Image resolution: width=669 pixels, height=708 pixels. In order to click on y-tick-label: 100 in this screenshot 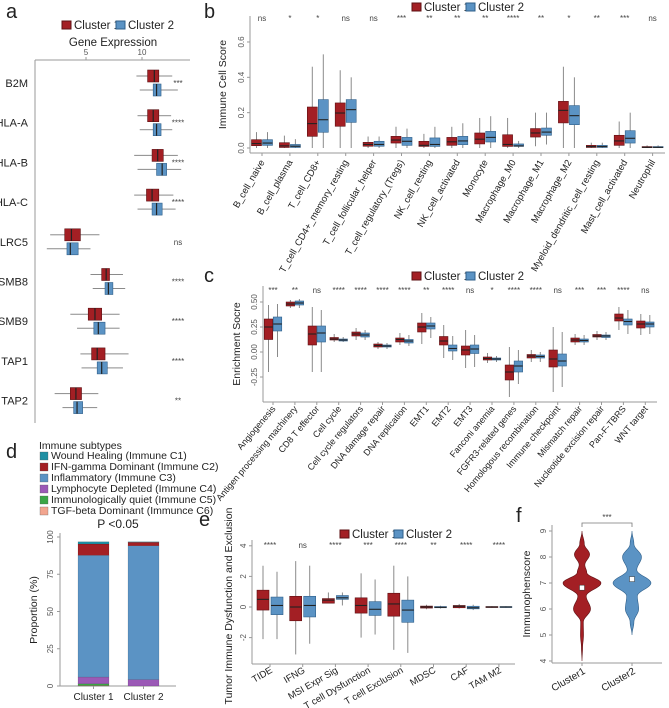, I will do `click(50, 537)`.